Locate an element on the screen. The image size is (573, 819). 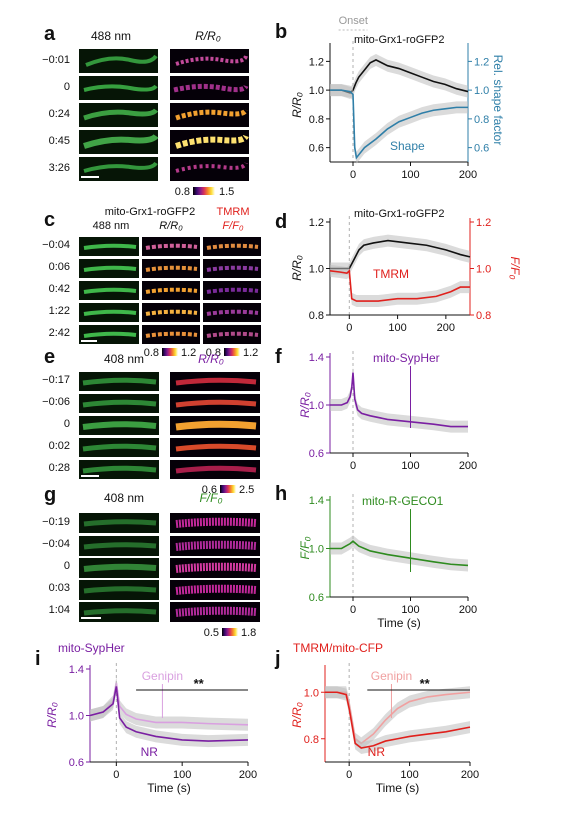
x-tick-label: 100 is located at coordinates (397, 328).